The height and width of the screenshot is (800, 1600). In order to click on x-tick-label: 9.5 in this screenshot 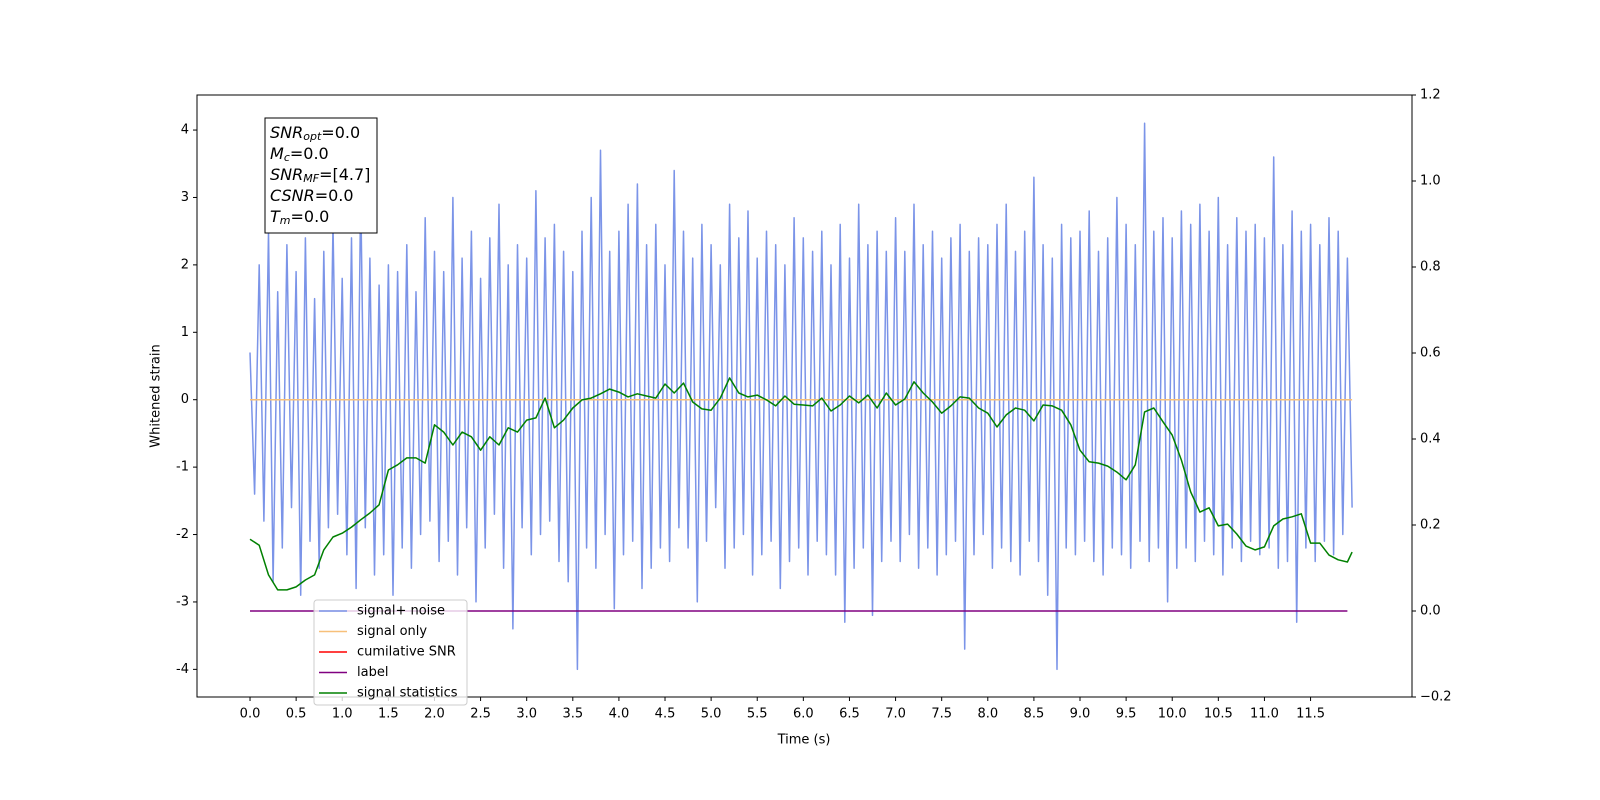, I will do `click(1126, 714)`.